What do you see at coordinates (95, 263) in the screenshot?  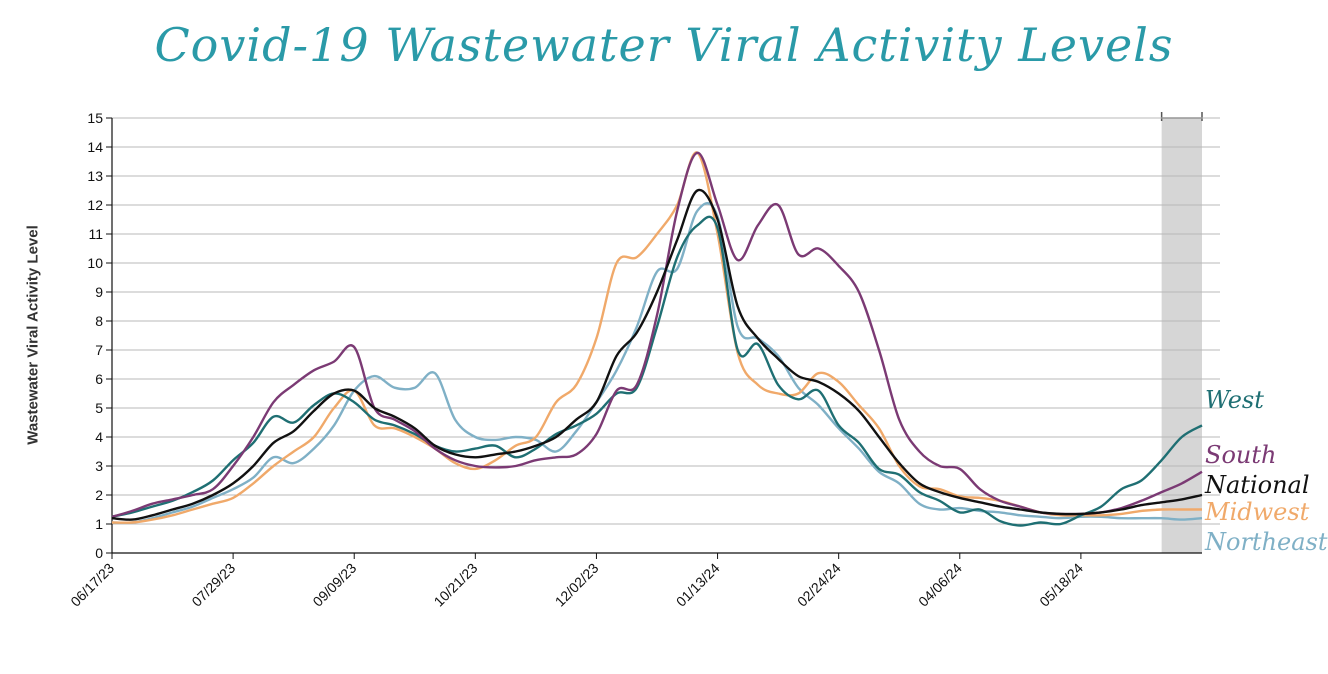 I see `y-tick-label: 10` at bounding box center [95, 263].